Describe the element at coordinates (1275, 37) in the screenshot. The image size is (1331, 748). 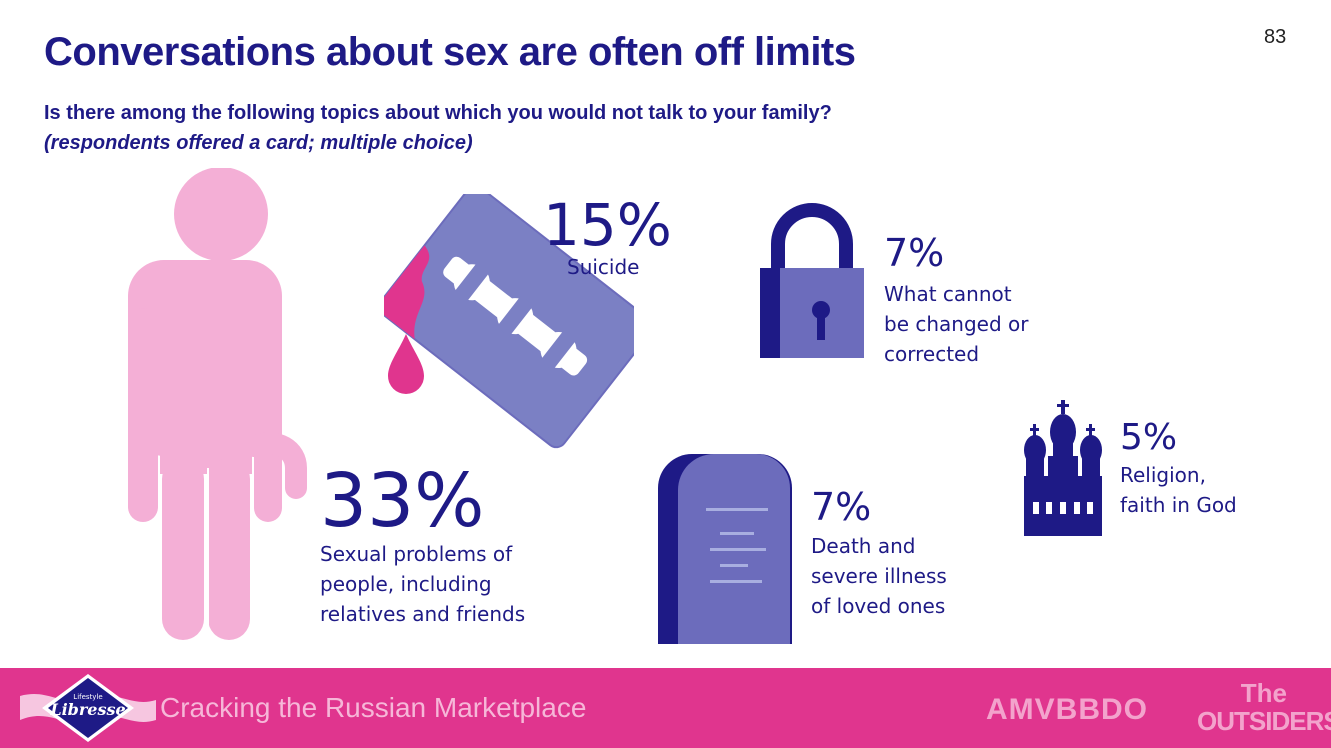
I see `page-number: 83` at that location.